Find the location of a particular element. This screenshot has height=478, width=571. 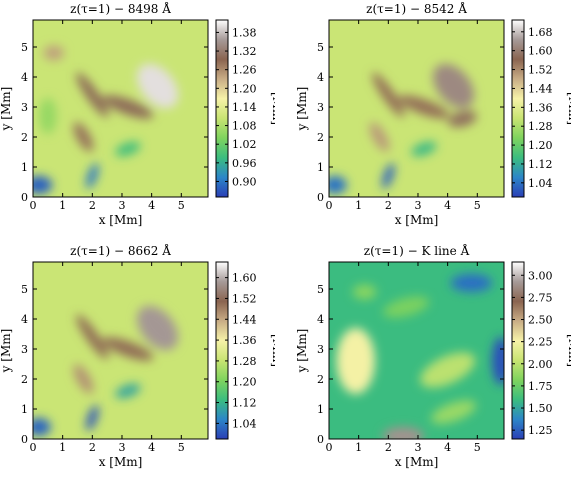

colorbar-tick-label: 1.38 is located at coordinates (244, 32).